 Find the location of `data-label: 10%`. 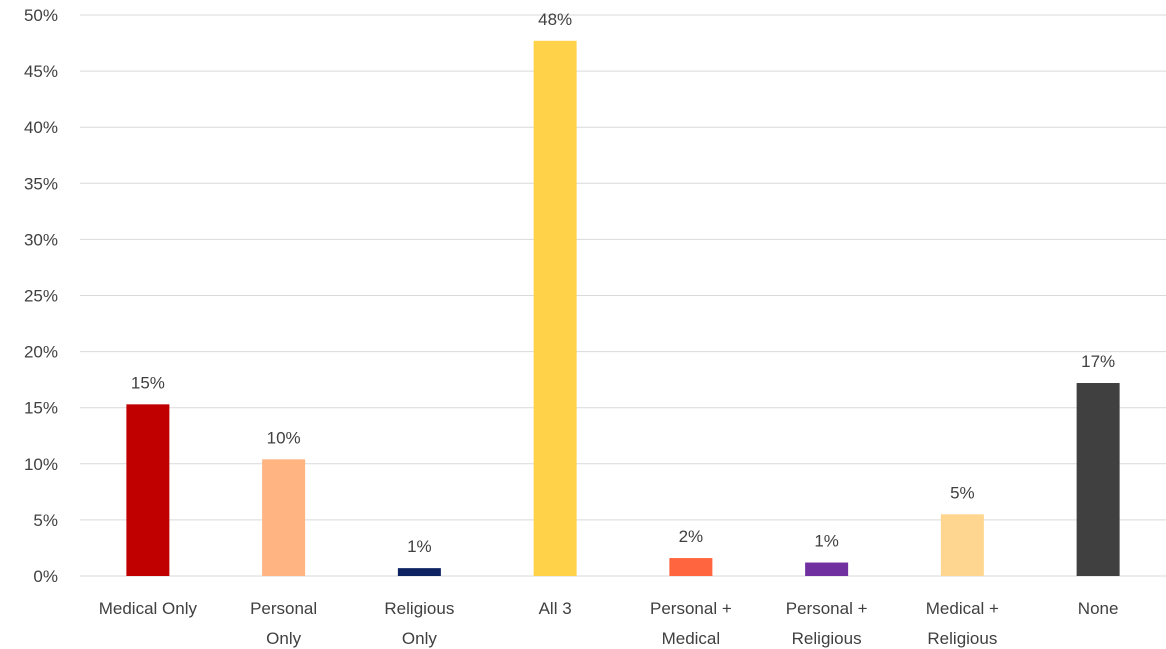

data-label: 10% is located at coordinates (284, 437).